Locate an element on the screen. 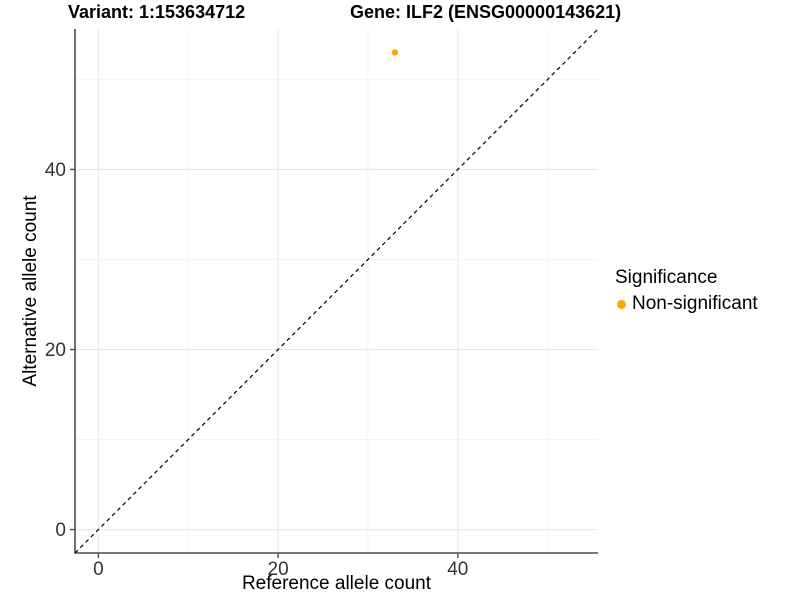 The width and height of the screenshot is (800, 600). legend-item: Non-significant is located at coordinates (686, 304).